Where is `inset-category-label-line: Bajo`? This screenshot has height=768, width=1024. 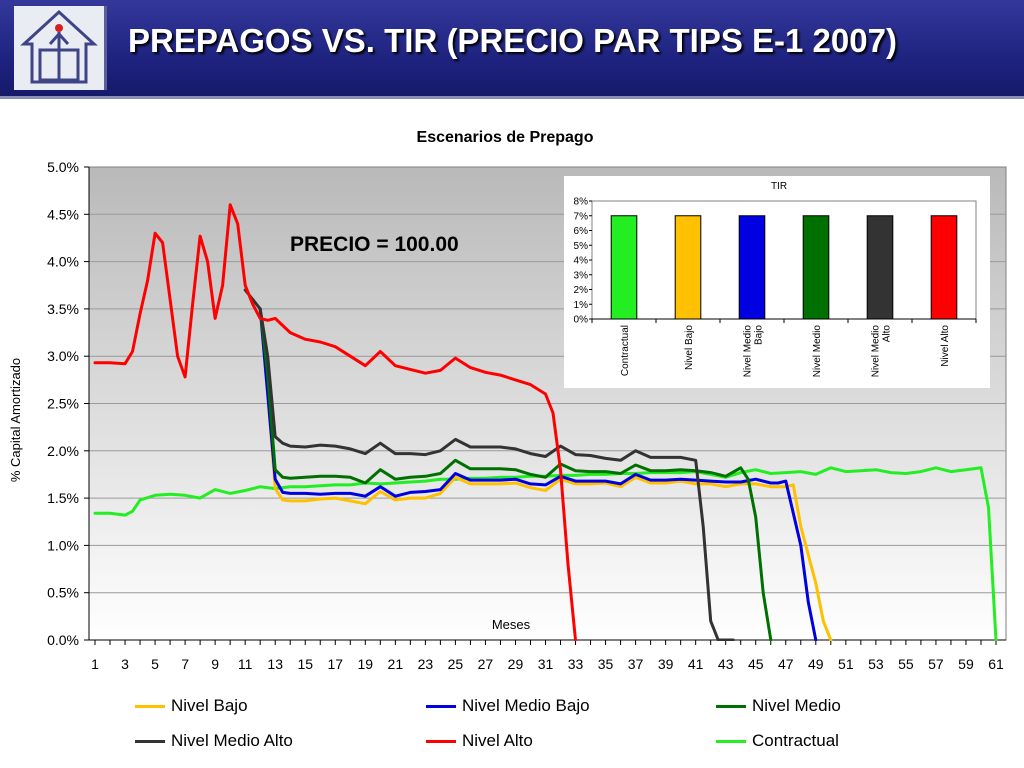 inset-category-label-line: Bajo is located at coordinates (759, 335).